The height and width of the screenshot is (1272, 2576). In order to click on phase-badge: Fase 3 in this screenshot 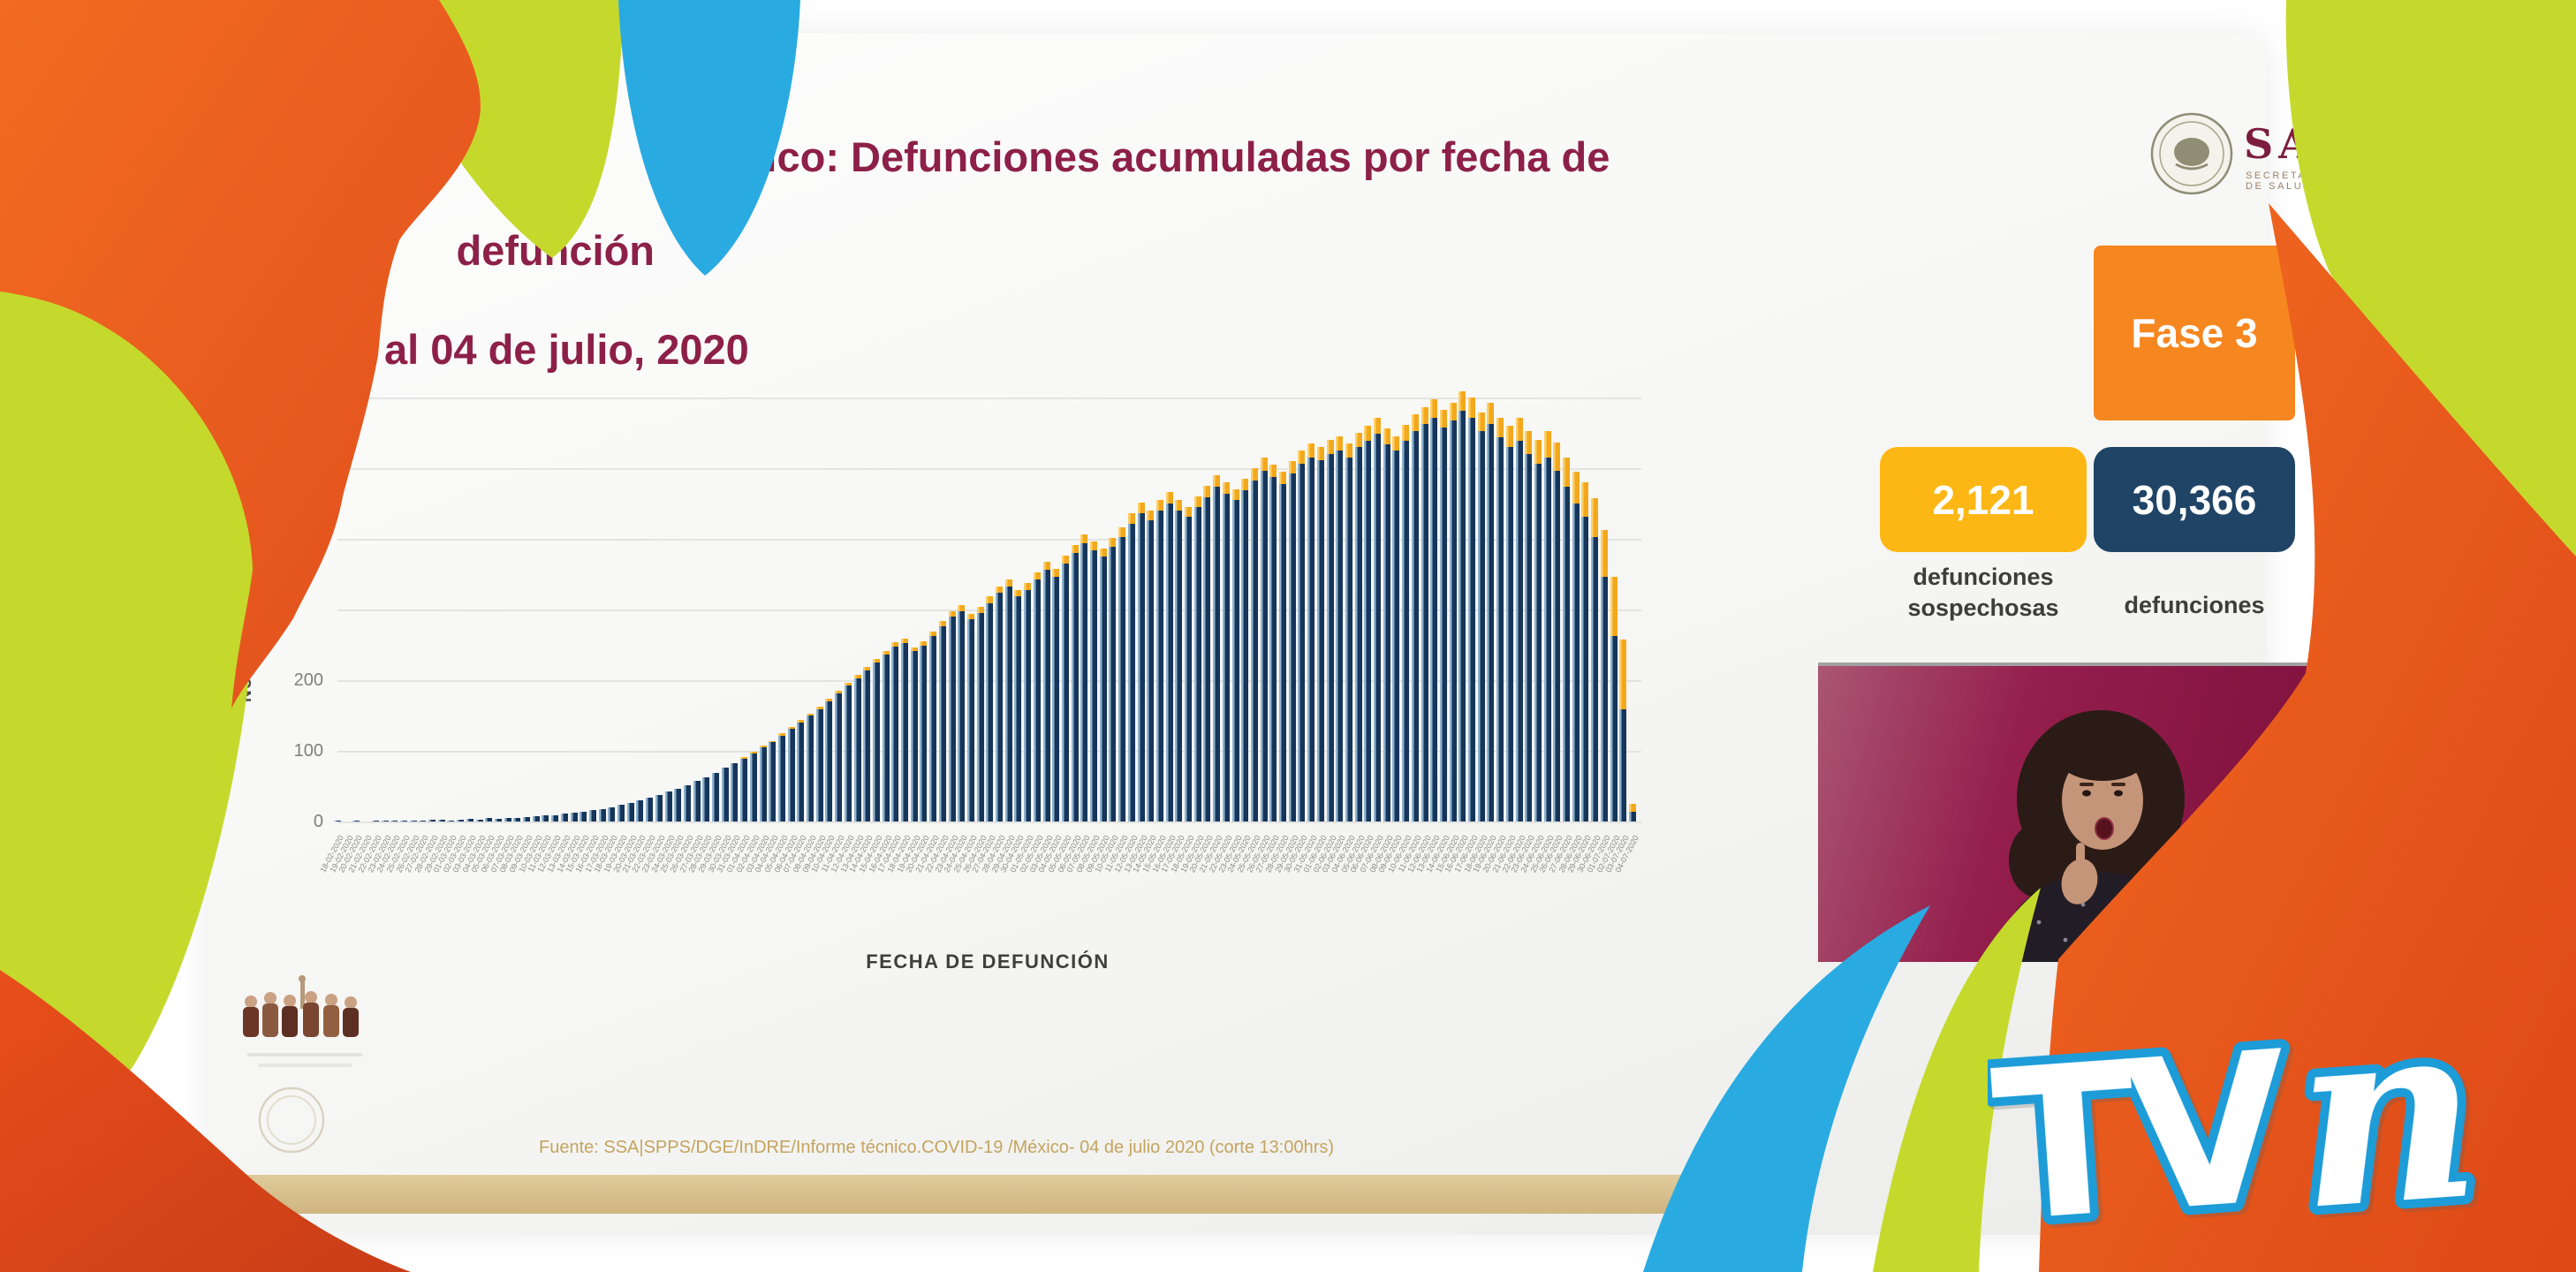, I will do `click(2194, 333)`.